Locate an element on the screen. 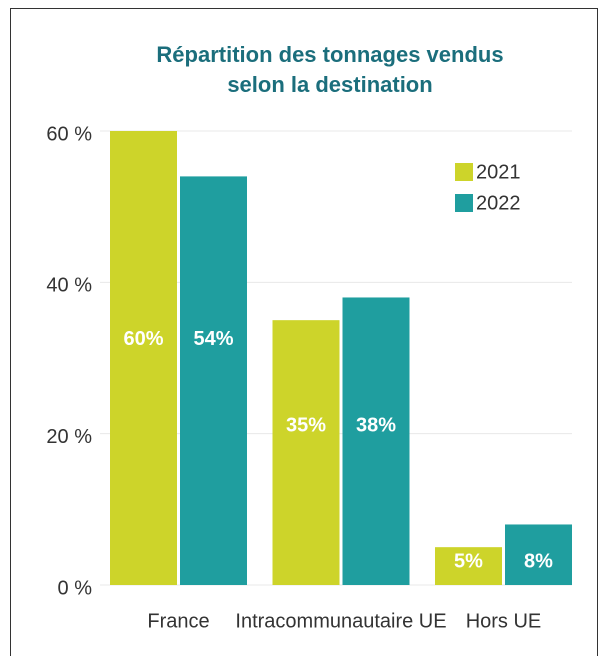 Image resolution: width=604 pixels, height=656 pixels. value-label: 35% is located at coordinates (306, 425).